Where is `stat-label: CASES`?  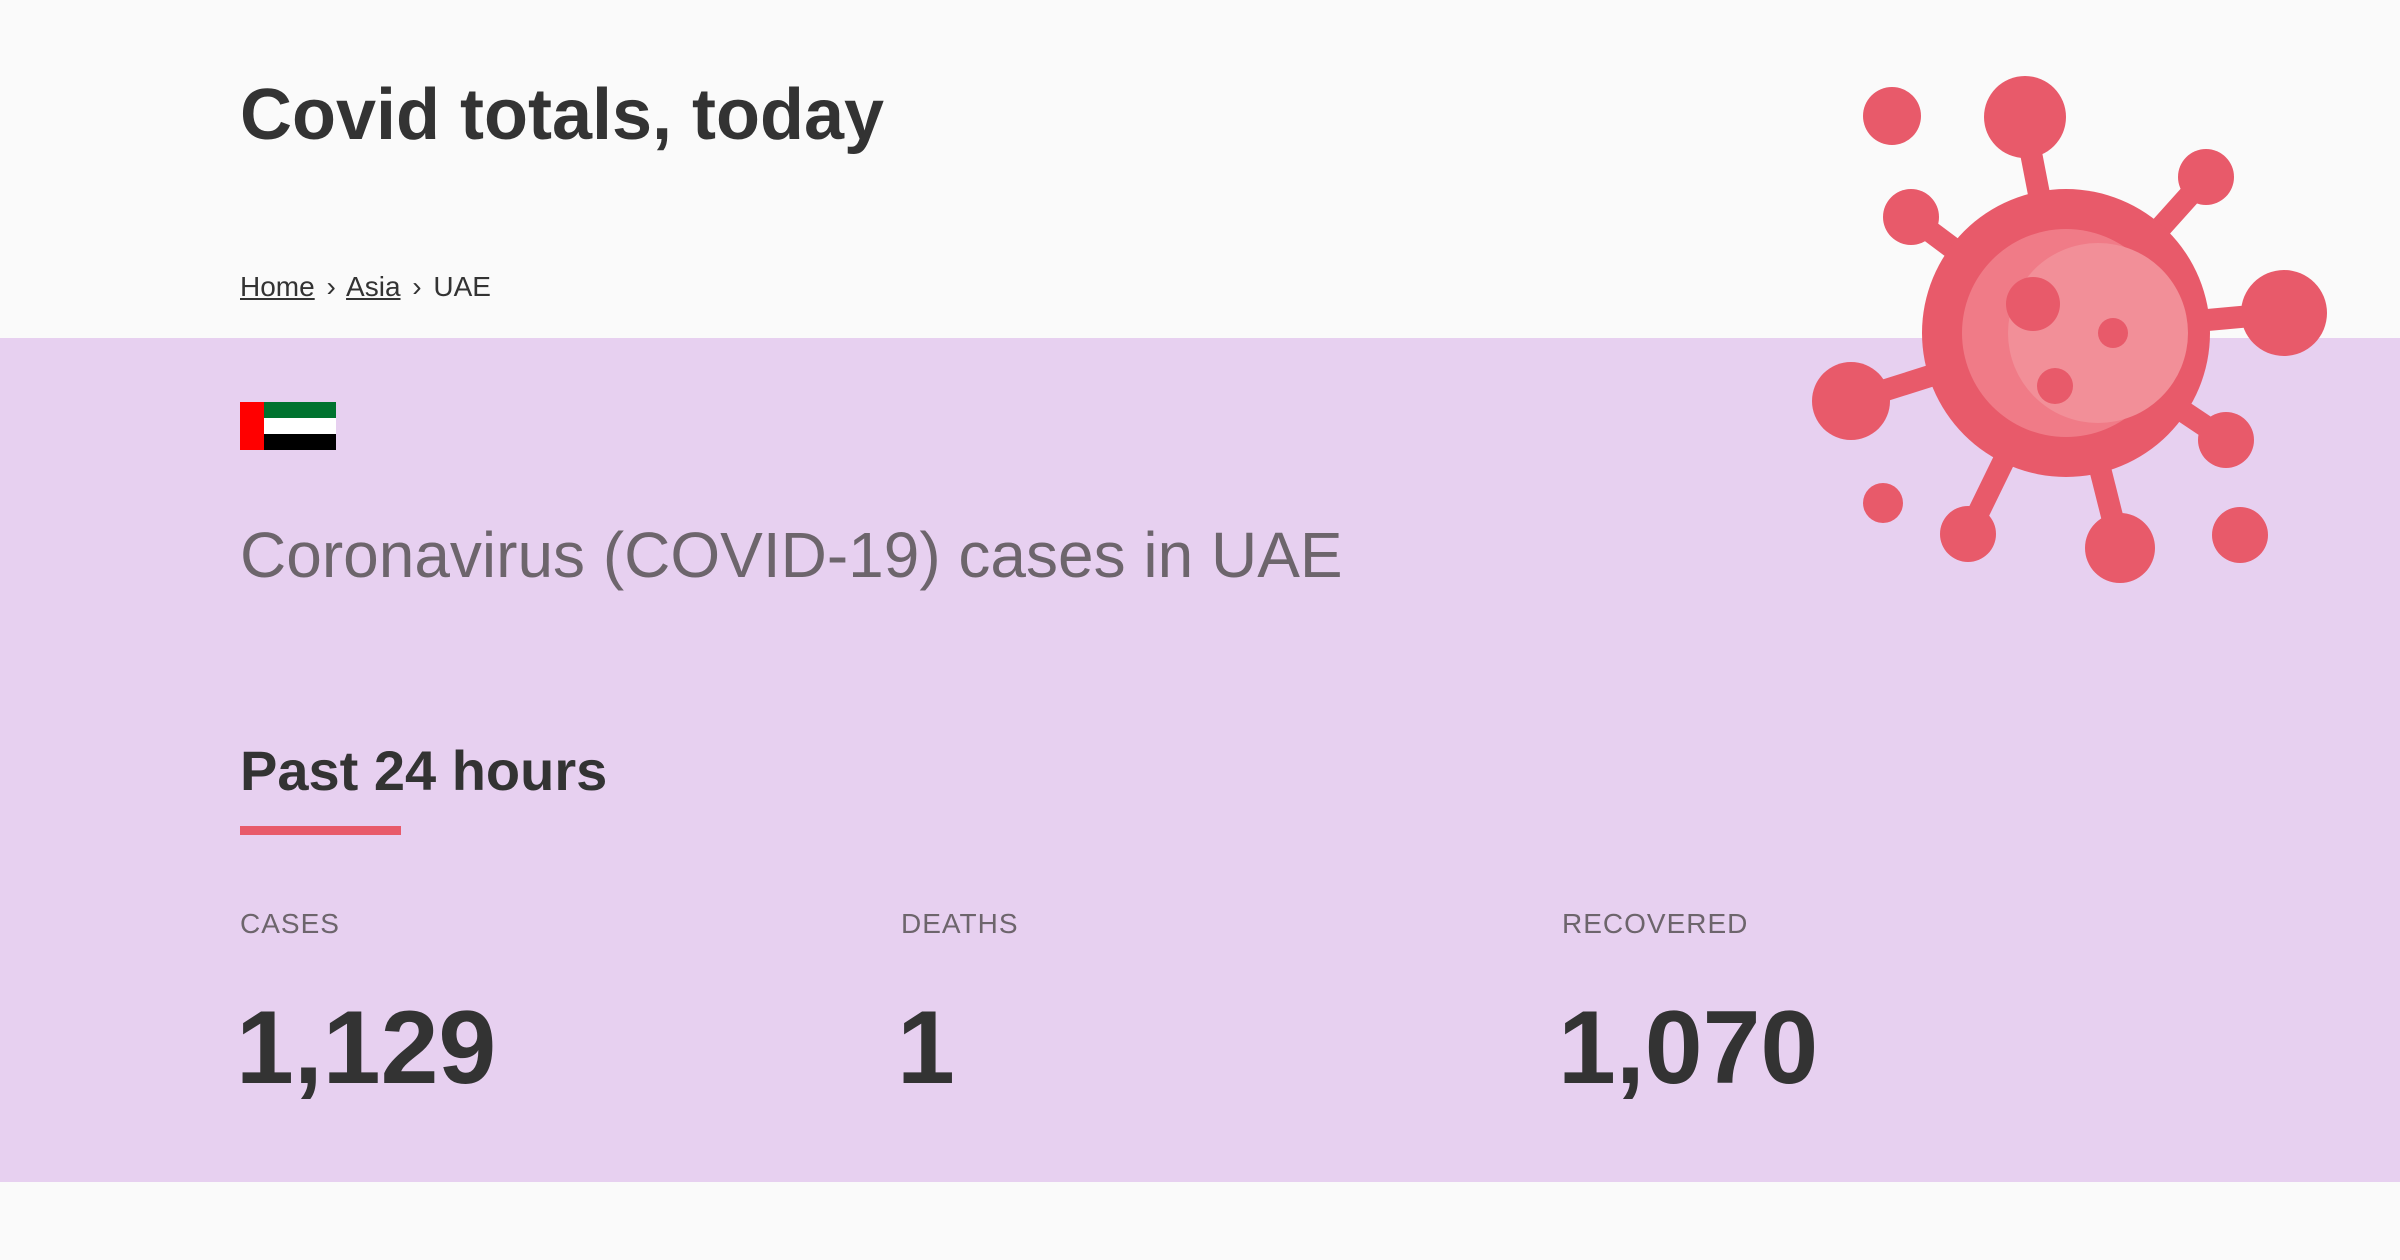
stat-label: CASES is located at coordinates (290, 923).